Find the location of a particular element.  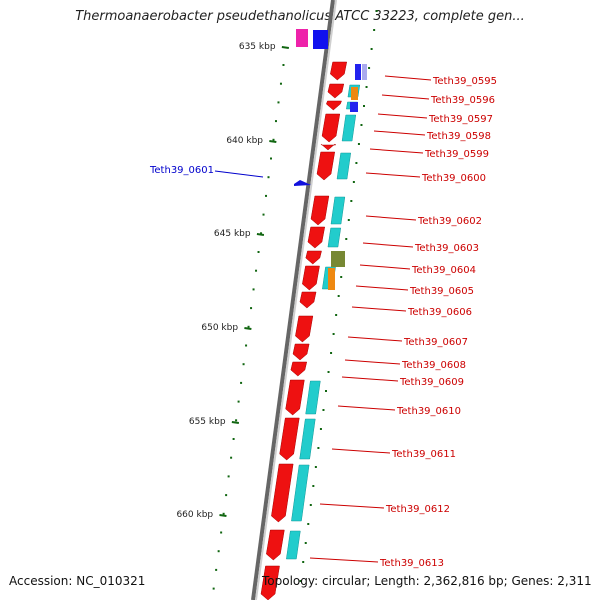

gene-label: Teth39_0604 is located at coordinates (443, 270).